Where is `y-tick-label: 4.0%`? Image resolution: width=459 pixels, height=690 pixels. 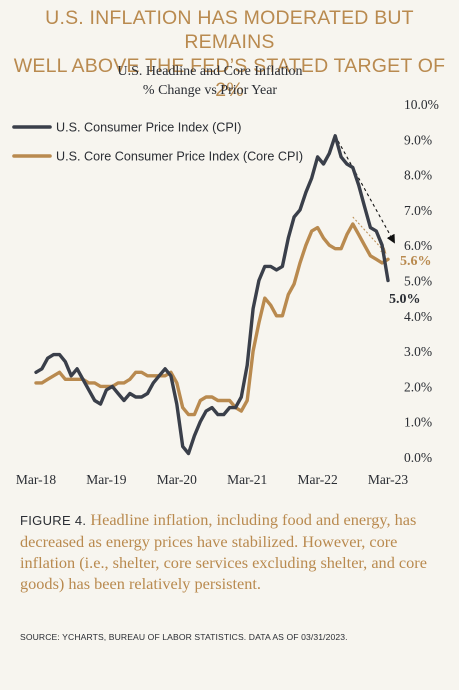 y-tick-label: 4.0% is located at coordinates (418, 316).